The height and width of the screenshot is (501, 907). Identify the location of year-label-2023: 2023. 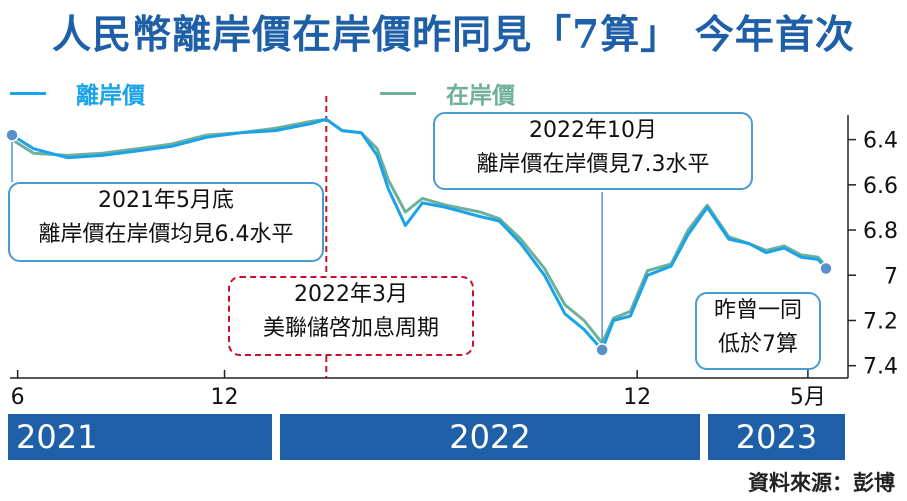
(776, 437).